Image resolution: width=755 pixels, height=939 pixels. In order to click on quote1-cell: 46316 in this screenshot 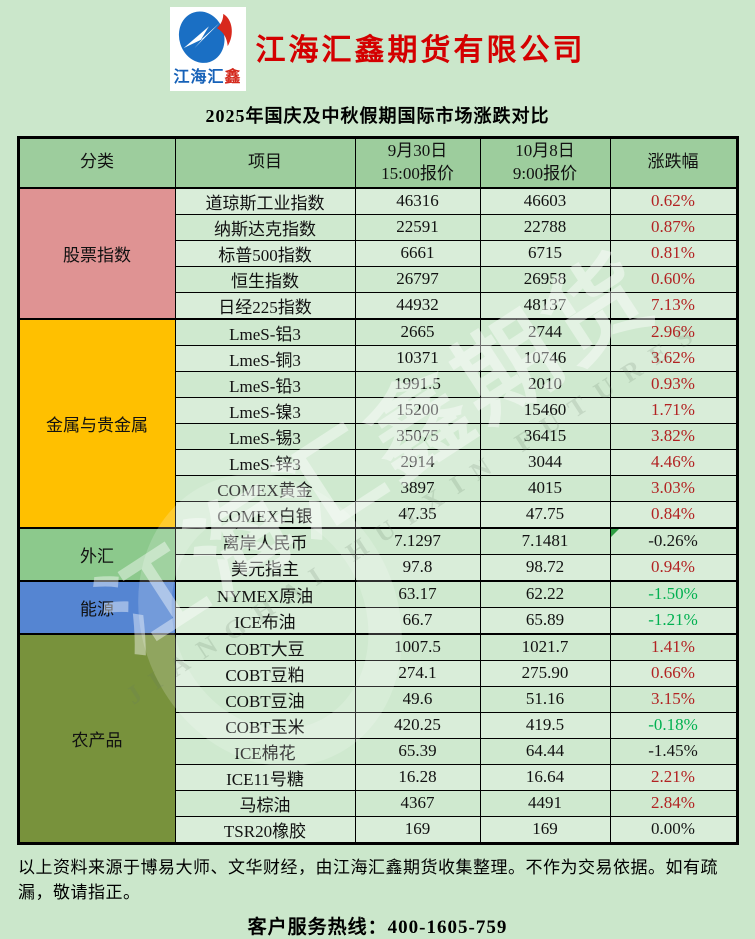, I will do `click(417, 200)`.